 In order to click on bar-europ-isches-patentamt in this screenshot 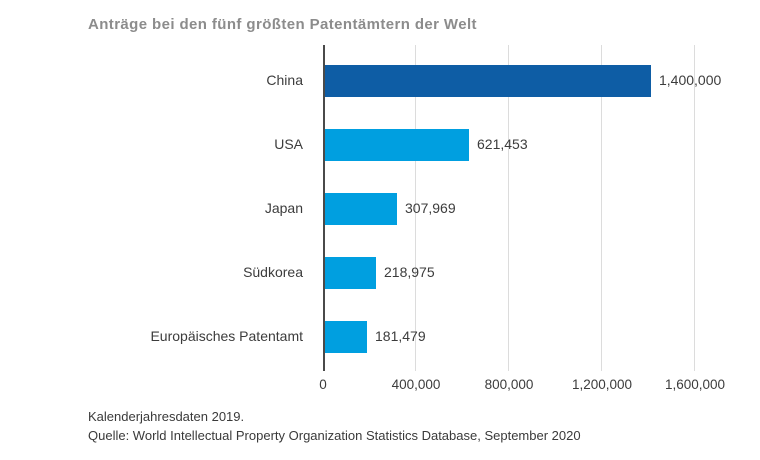, I will do `click(346, 337)`.